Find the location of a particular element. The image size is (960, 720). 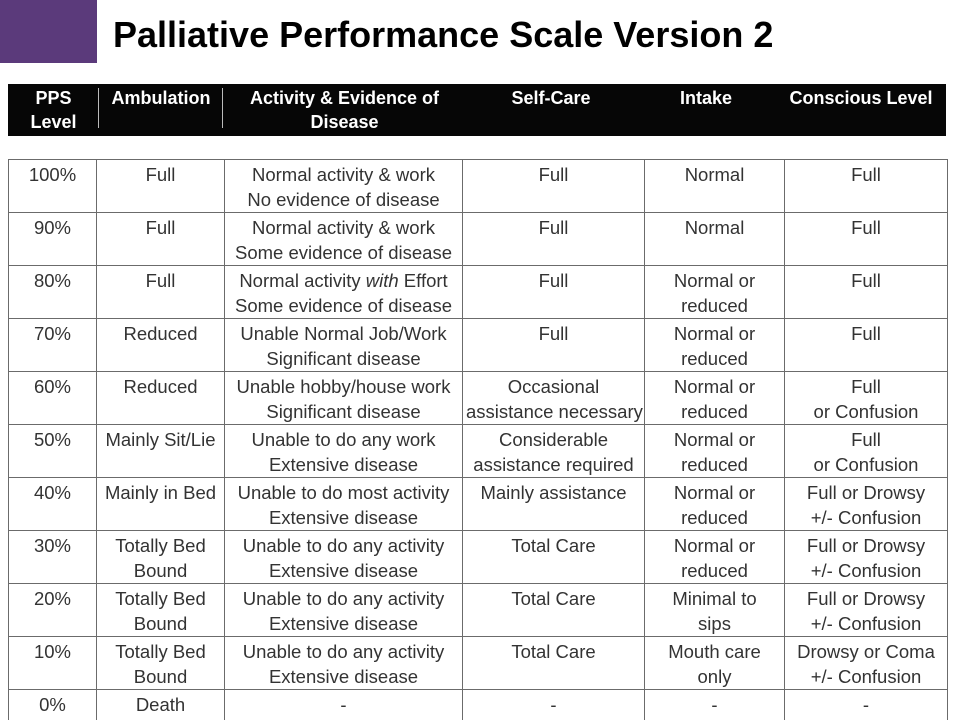

self-care-cell: Full is located at coordinates (553, 292).